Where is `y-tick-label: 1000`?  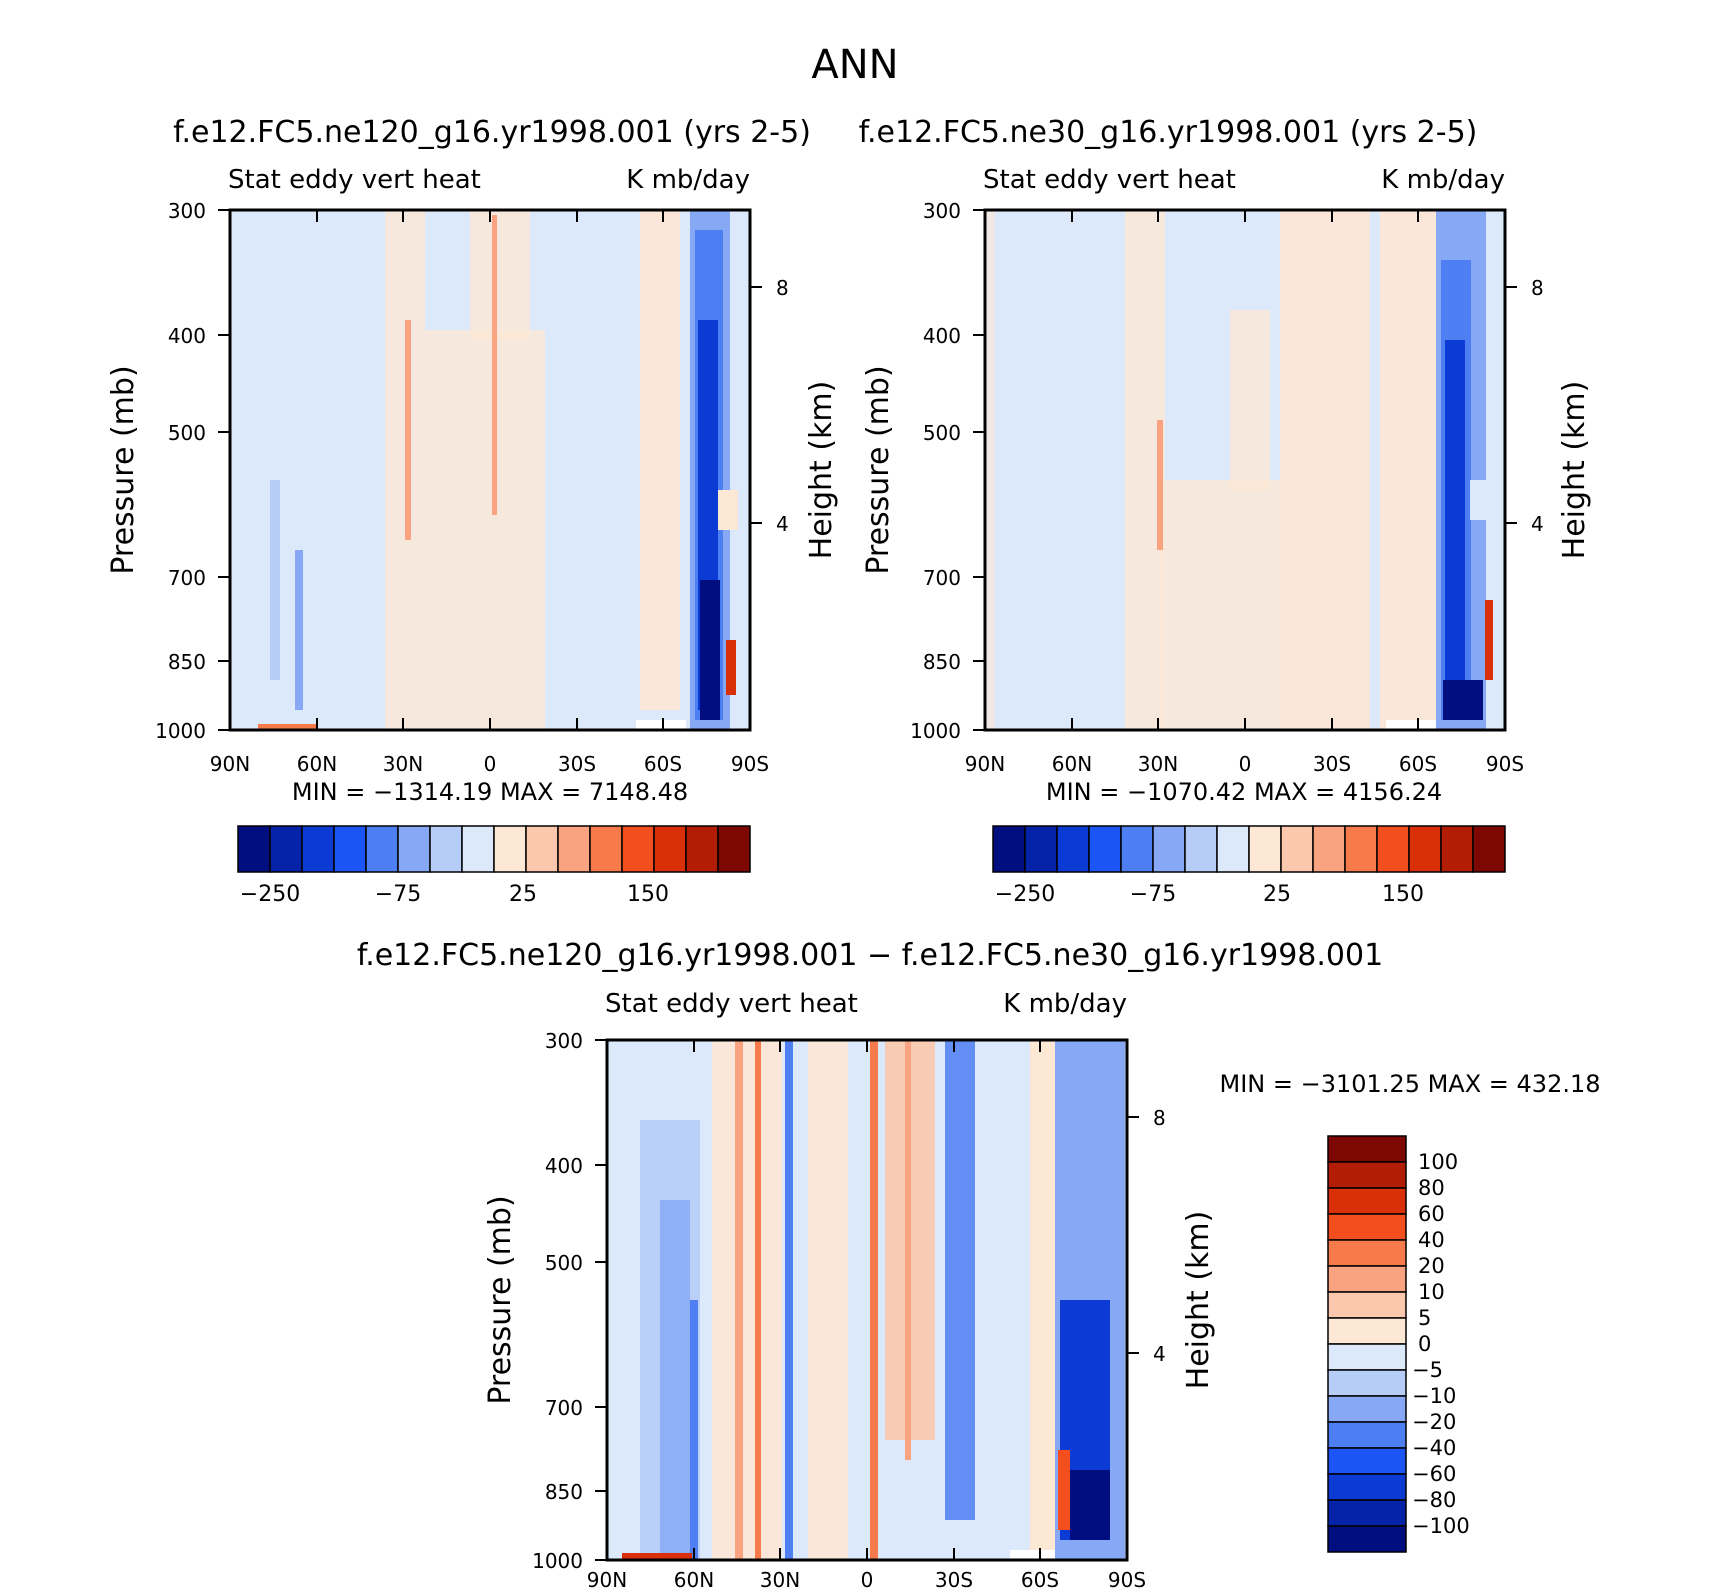 y-tick-label: 1000 is located at coordinates (935, 731).